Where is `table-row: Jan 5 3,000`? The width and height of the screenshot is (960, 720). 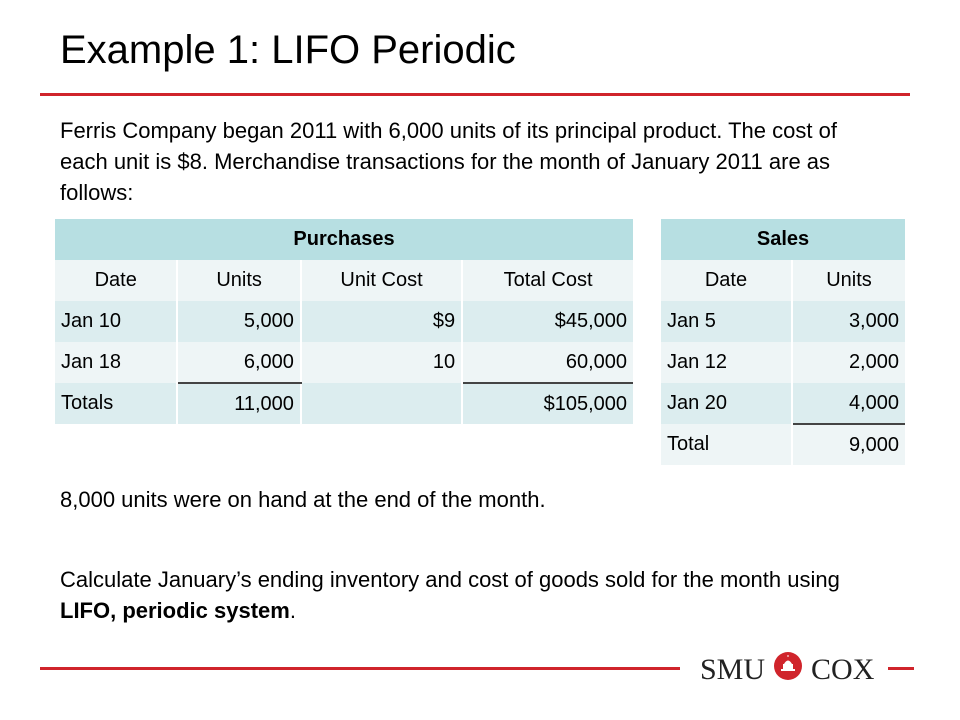 table-row: Jan 5 3,000 is located at coordinates (783, 321).